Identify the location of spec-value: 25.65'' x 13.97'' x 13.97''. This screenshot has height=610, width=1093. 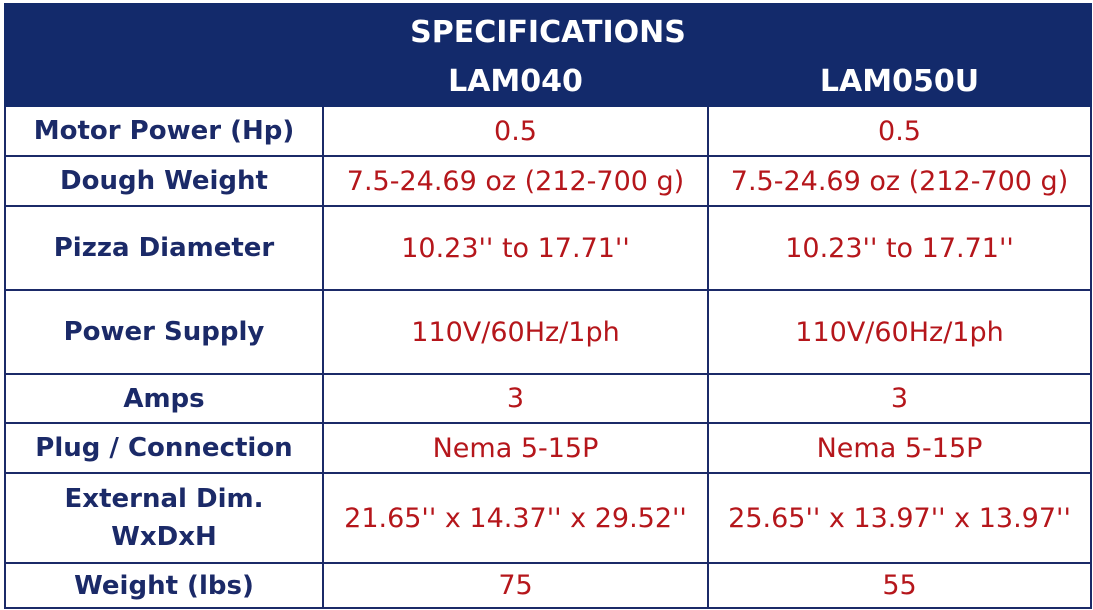
(899, 518).